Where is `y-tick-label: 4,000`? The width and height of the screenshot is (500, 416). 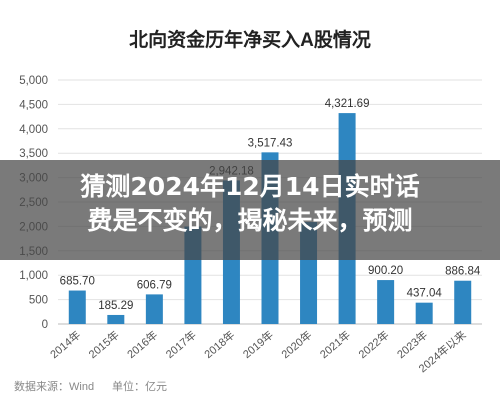
y-tick-label: 4,000 is located at coordinates (33, 130).